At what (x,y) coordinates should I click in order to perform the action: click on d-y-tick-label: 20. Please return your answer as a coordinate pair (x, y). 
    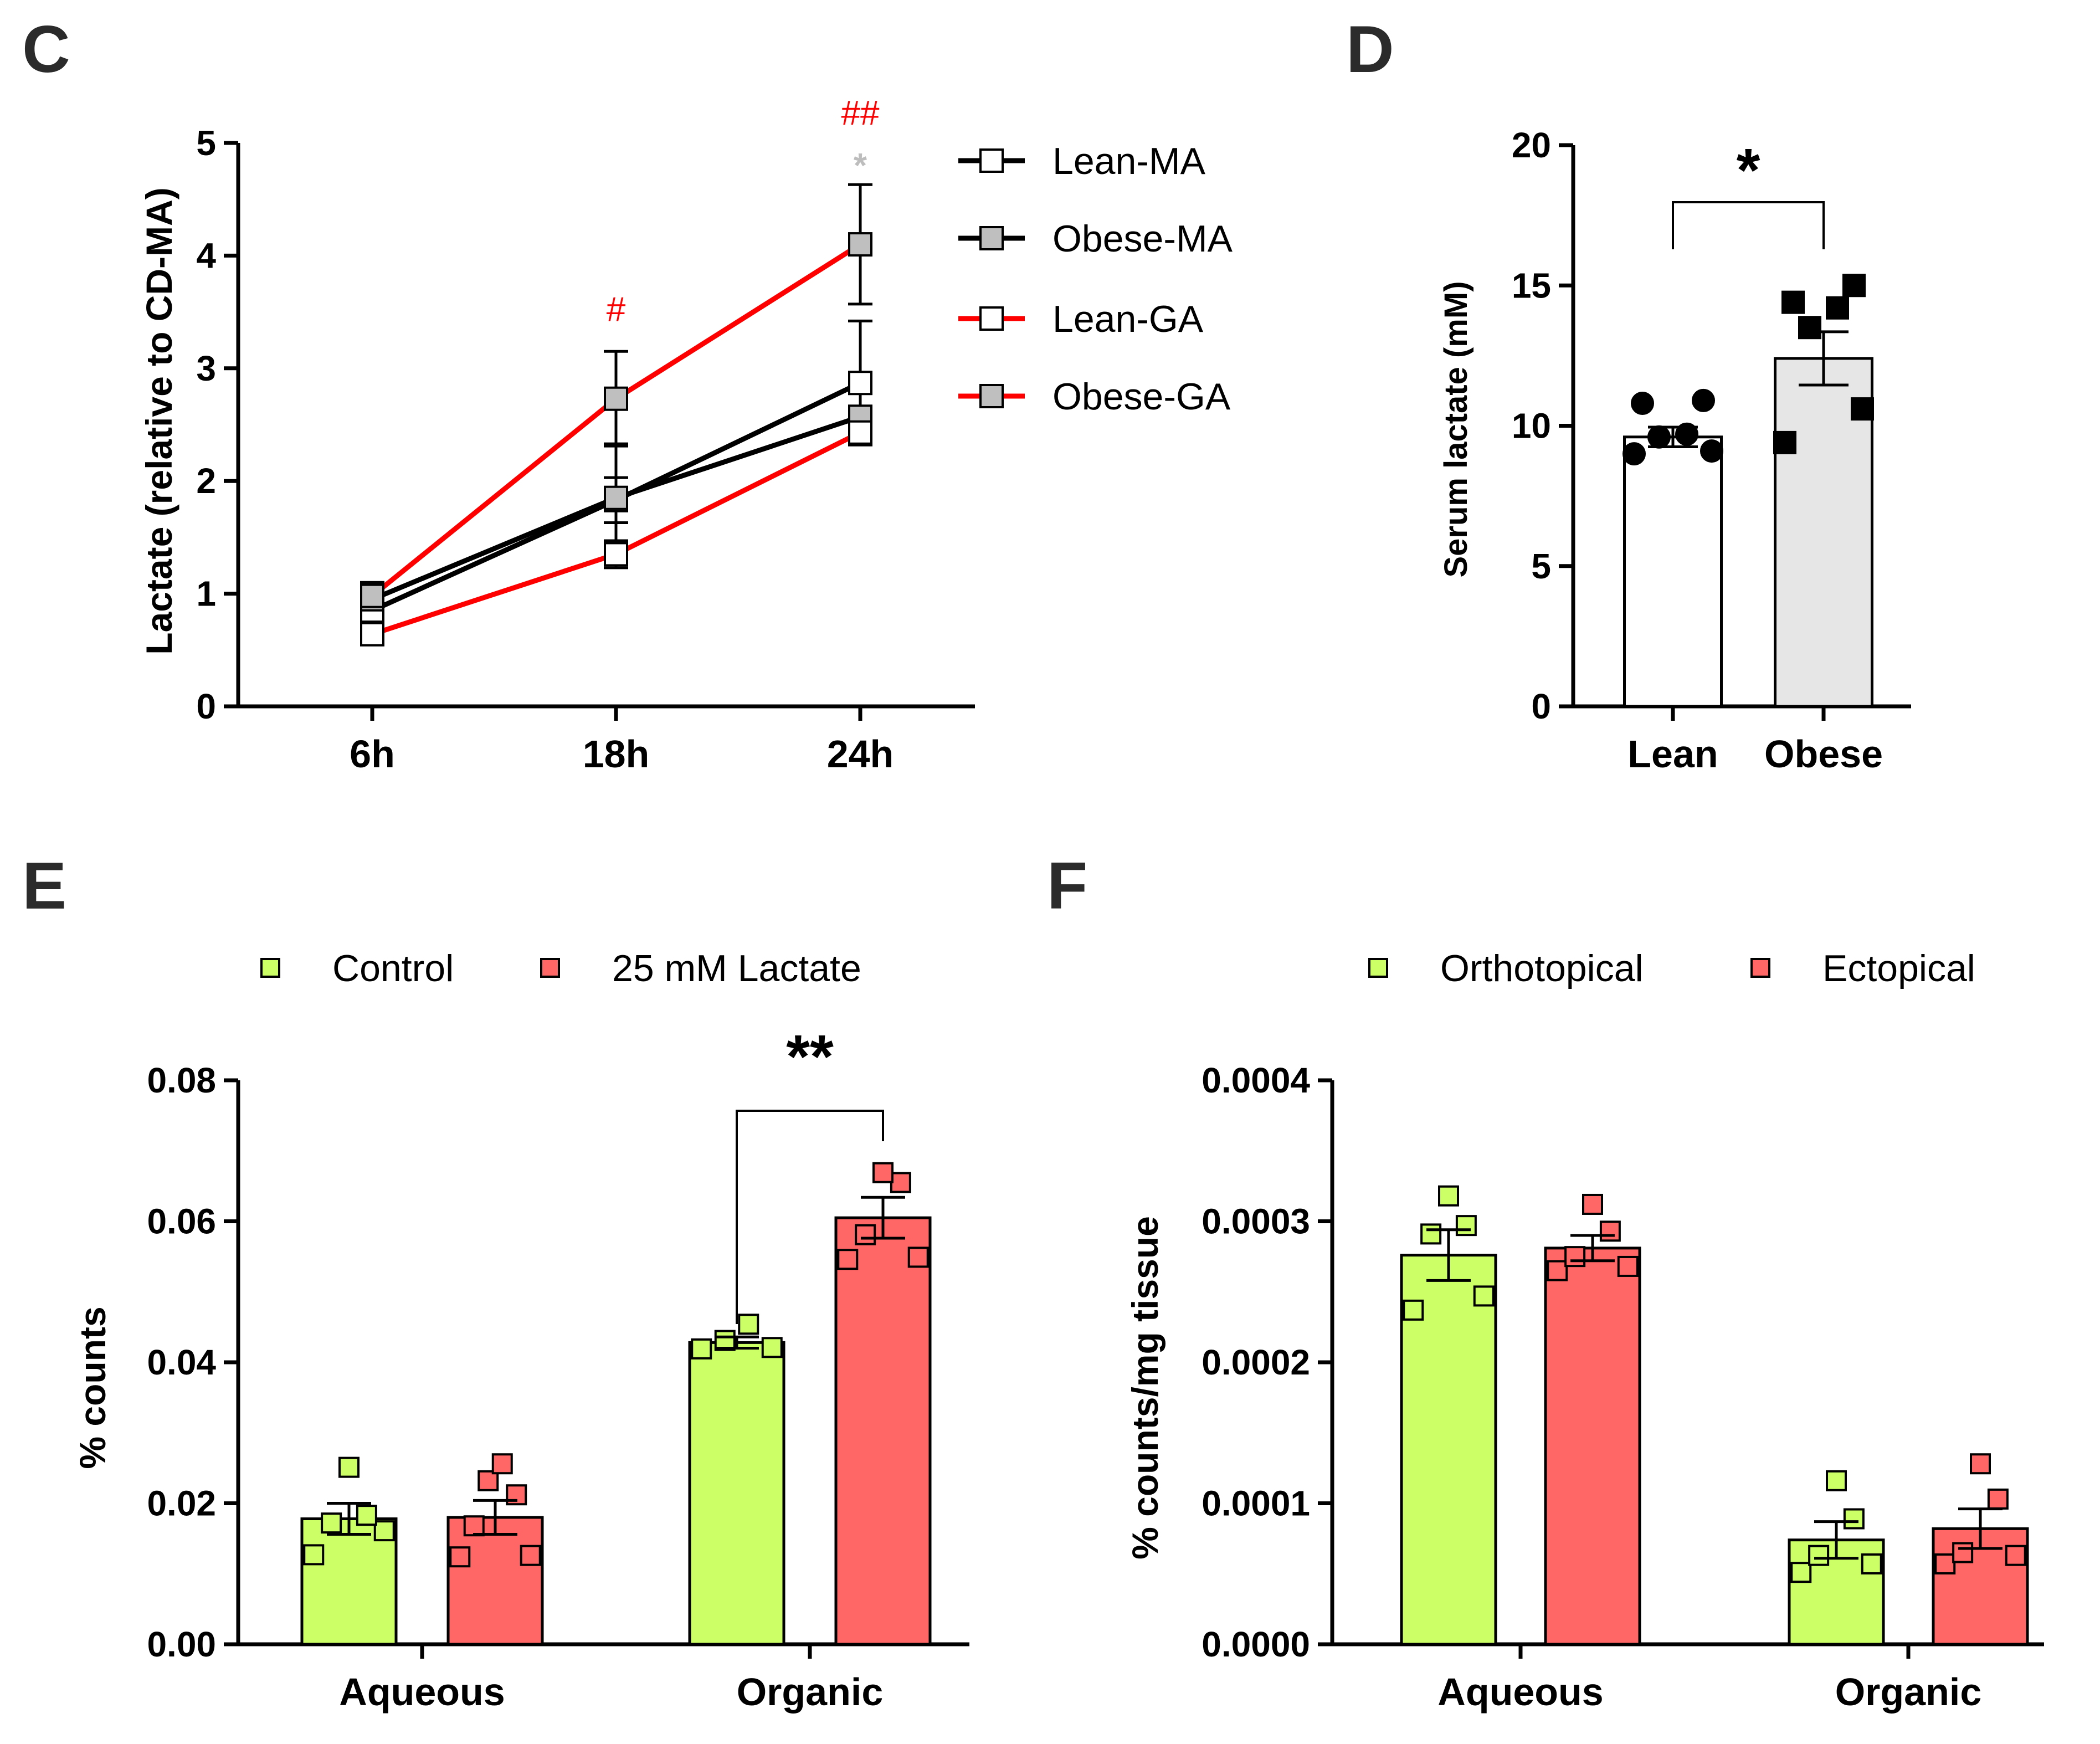
    Looking at the image, I should click on (1531, 145).